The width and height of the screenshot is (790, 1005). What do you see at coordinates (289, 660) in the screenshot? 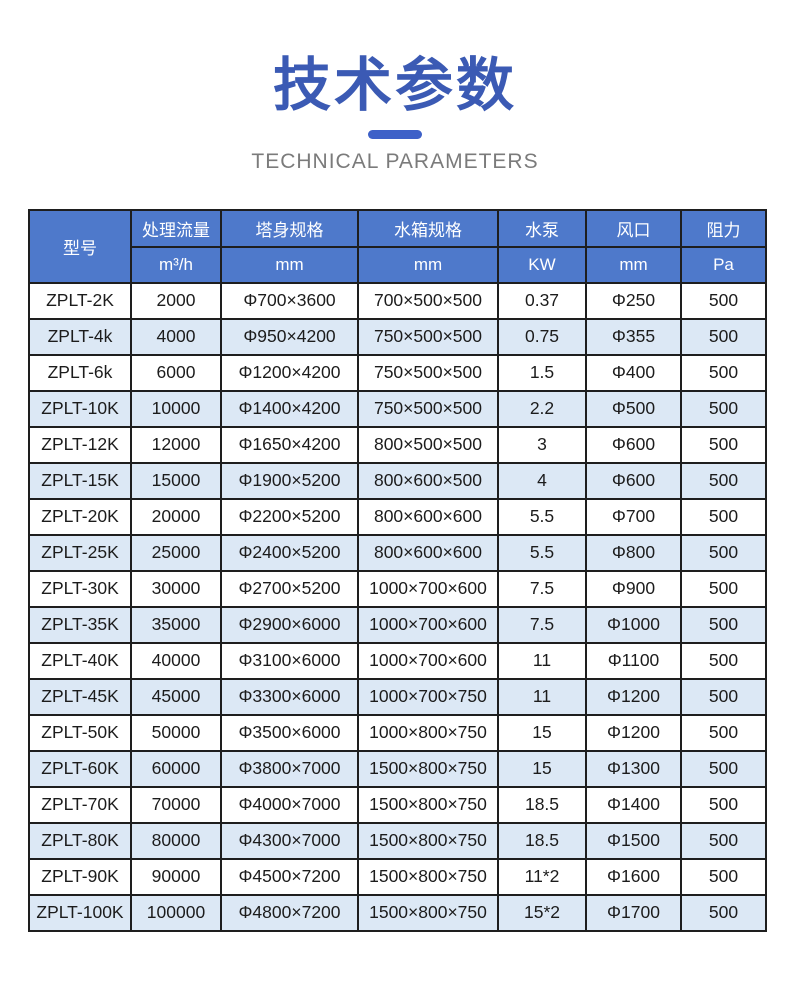
I see `table-cell: Φ3100×6000` at bounding box center [289, 660].